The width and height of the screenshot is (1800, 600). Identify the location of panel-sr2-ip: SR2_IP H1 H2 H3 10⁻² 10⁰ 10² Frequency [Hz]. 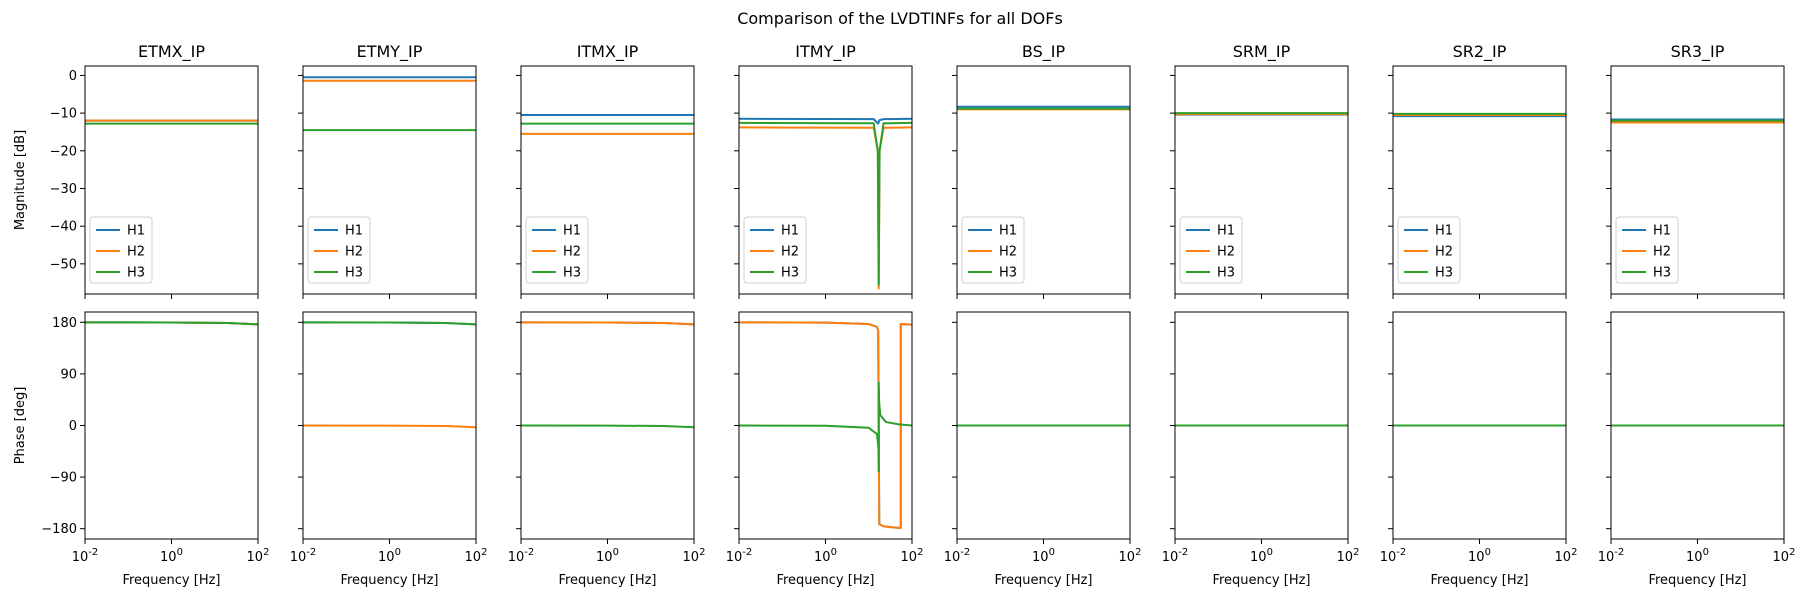
(1479, 315).